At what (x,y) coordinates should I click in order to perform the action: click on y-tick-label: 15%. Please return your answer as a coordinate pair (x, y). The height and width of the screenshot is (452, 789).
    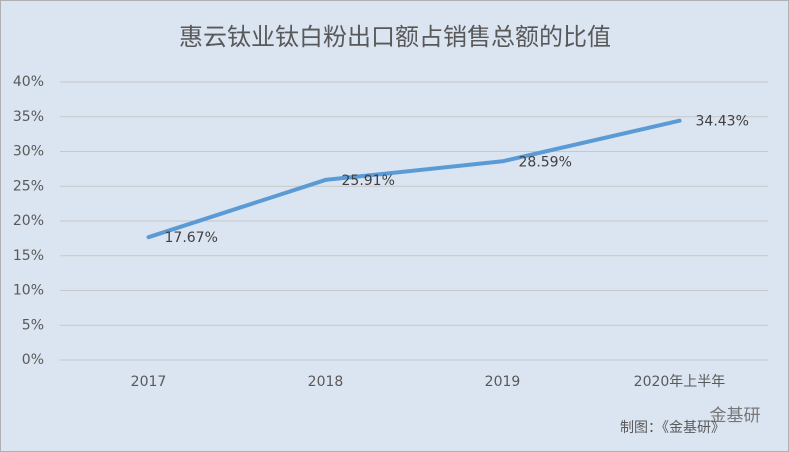
    Looking at the image, I should click on (28, 256).